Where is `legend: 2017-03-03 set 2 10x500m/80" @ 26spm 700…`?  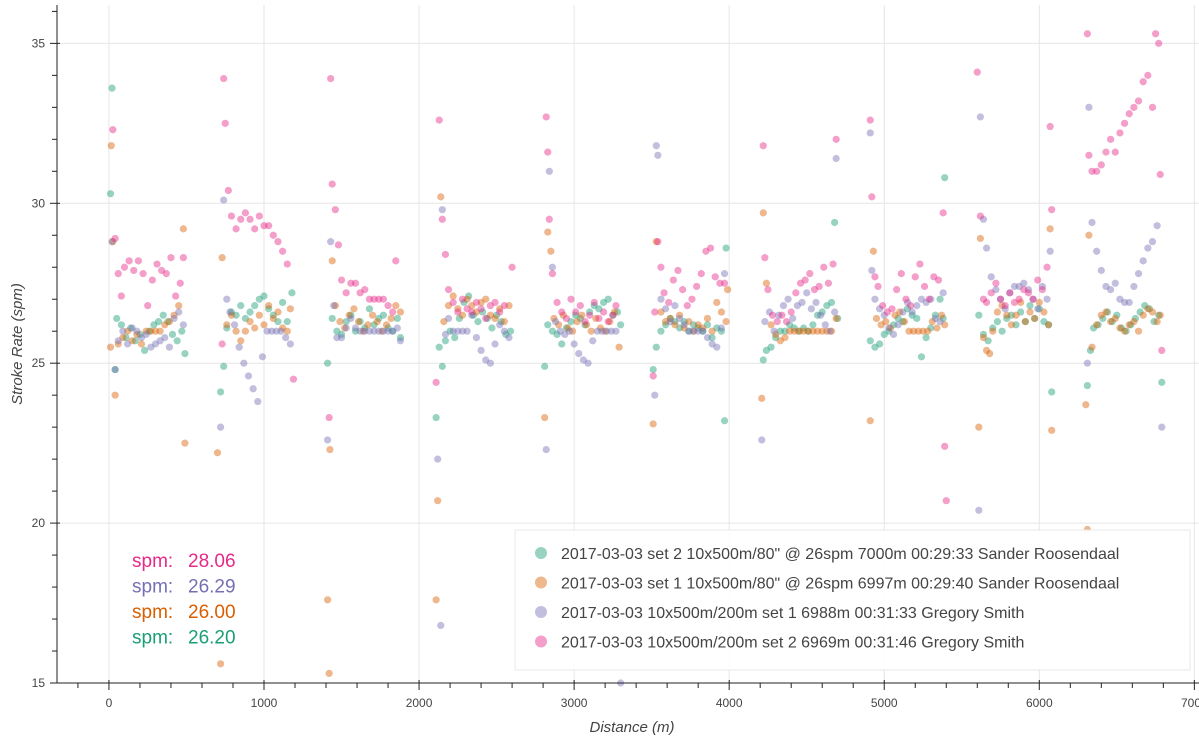 legend: 2017-03-03 set 2 10x500m/80" @ 26spm 700… is located at coordinates (852, 600).